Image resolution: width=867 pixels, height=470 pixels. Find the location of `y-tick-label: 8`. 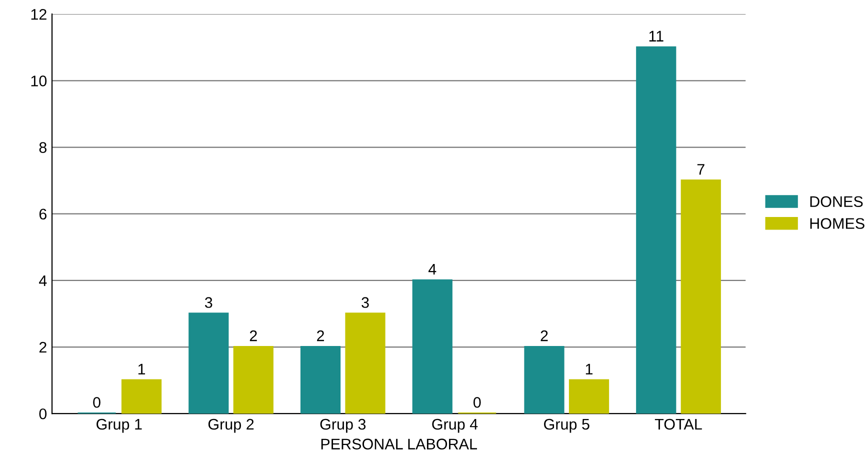

y-tick-label: 8 is located at coordinates (42, 147).